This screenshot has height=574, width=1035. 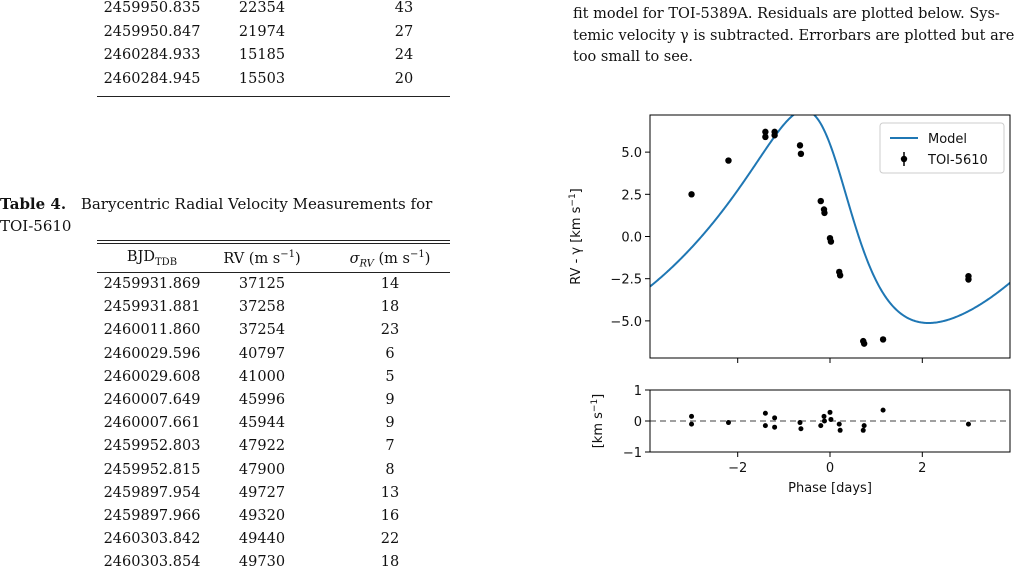 What do you see at coordinates (152, 562) in the screenshot?
I see `cell-bjd: 2460303.854` at bounding box center [152, 562].